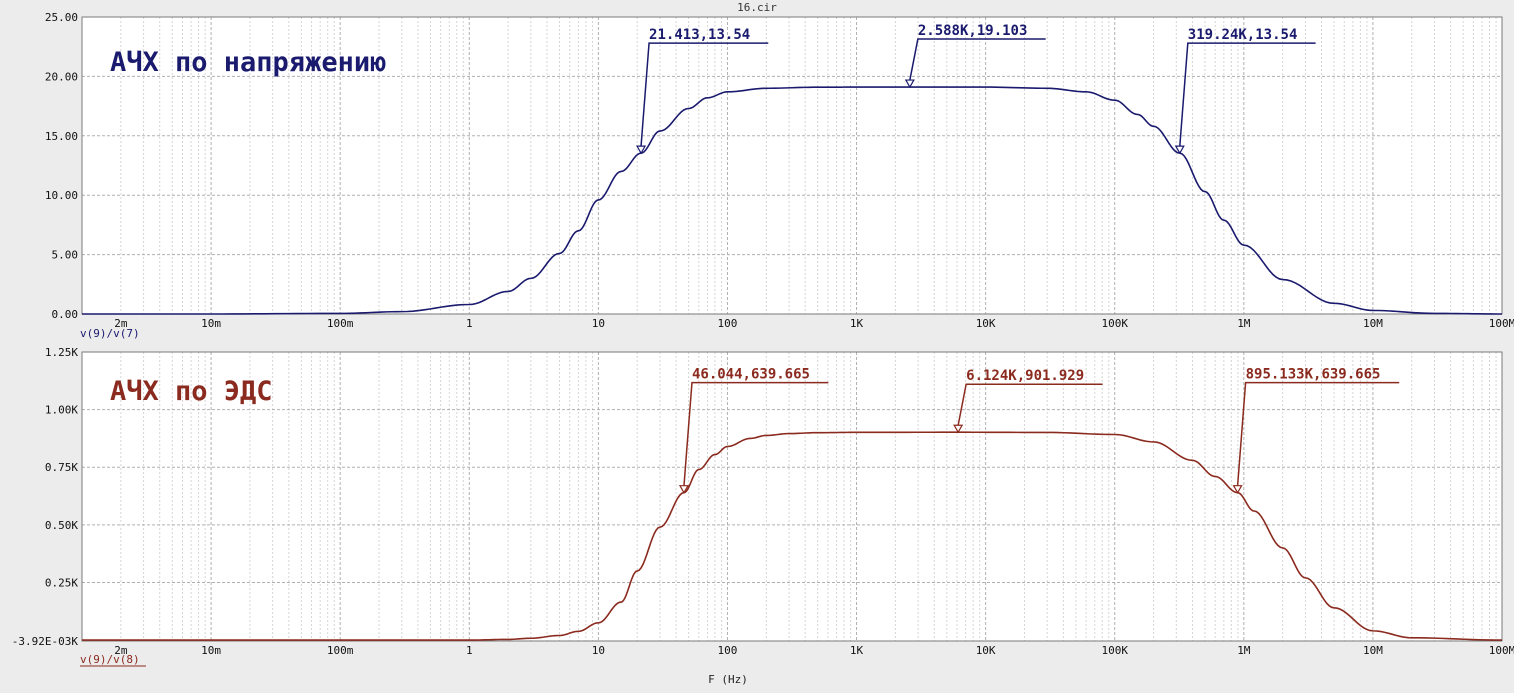  Describe the element at coordinates (61, 582) in the screenshot. I see `y-tick-label: 0.25K` at that location.